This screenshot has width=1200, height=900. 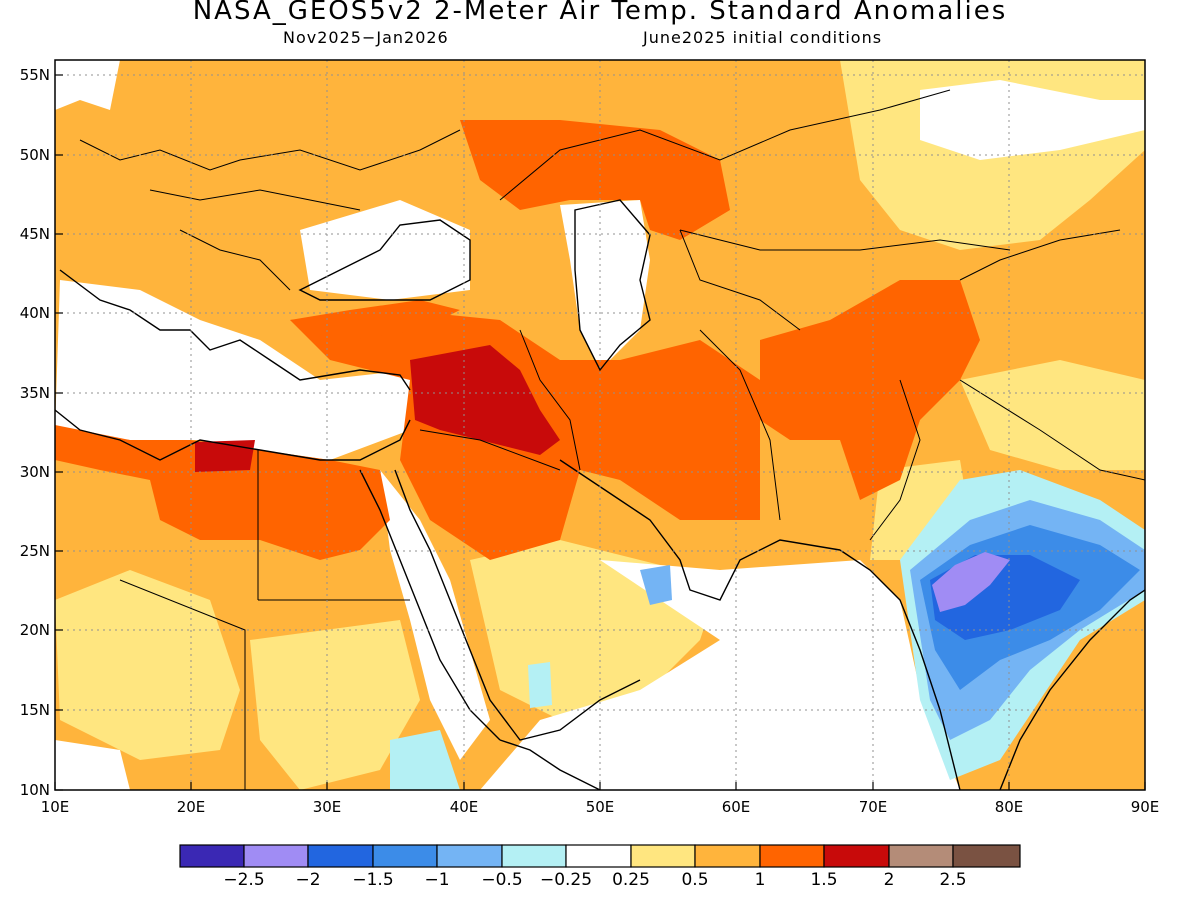 What do you see at coordinates (953, 880) in the screenshot?
I see `colorbar-label: 2.5` at bounding box center [953, 880].